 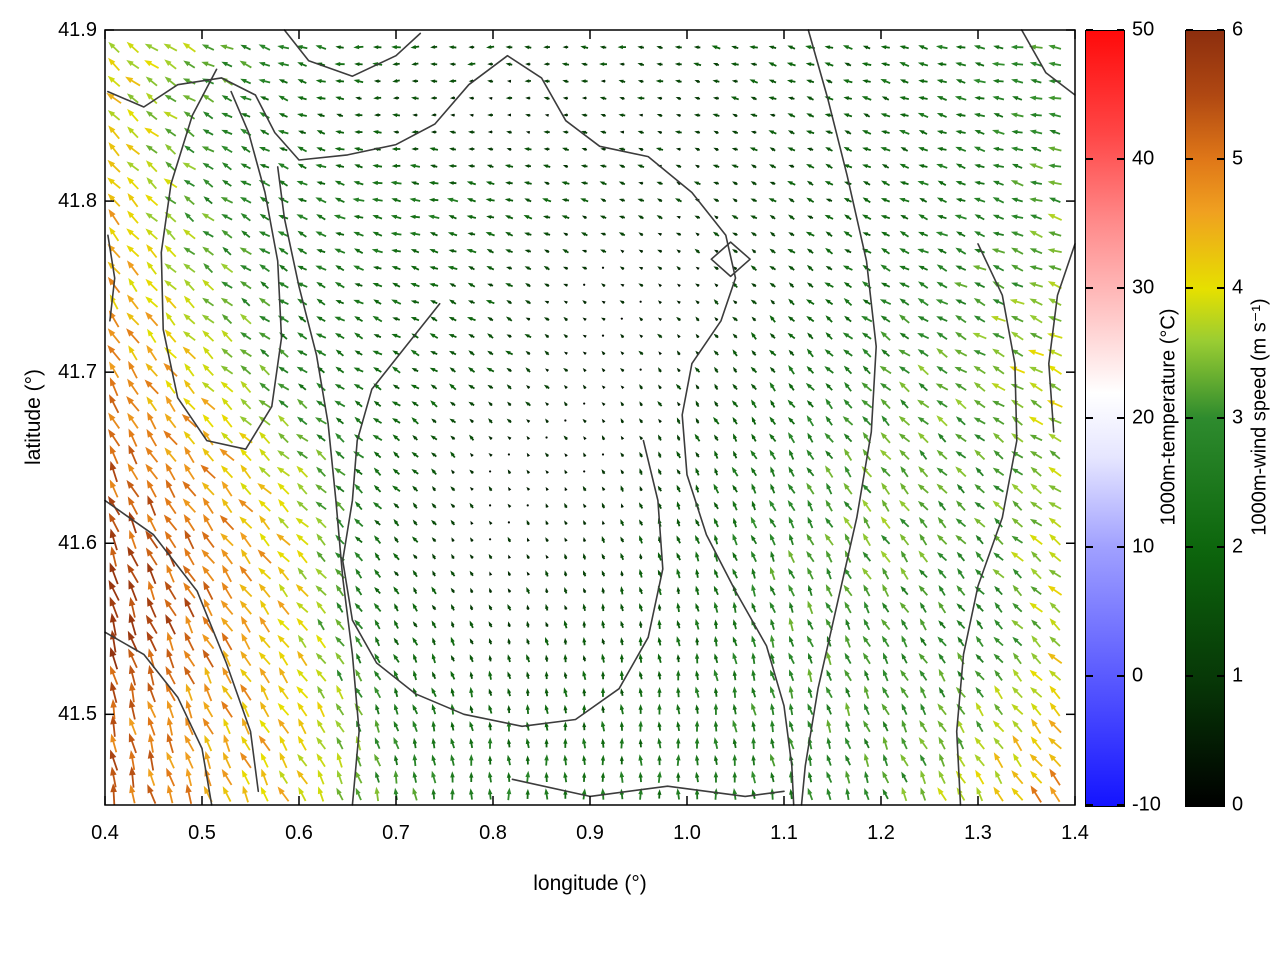 What do you see at coordinates (299, 833) in the screenshot?
I see `x-tick-label: 0.6` at bounding box center [299, 833].